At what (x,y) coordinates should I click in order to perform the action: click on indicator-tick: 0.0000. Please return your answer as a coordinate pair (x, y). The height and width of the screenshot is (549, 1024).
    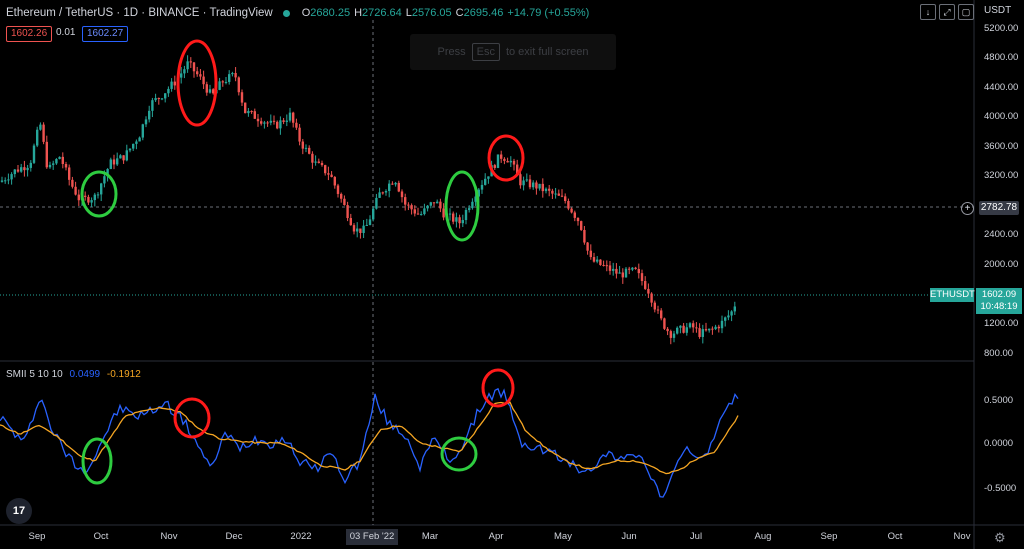
    Looking at the image, I should click on (999, 443).